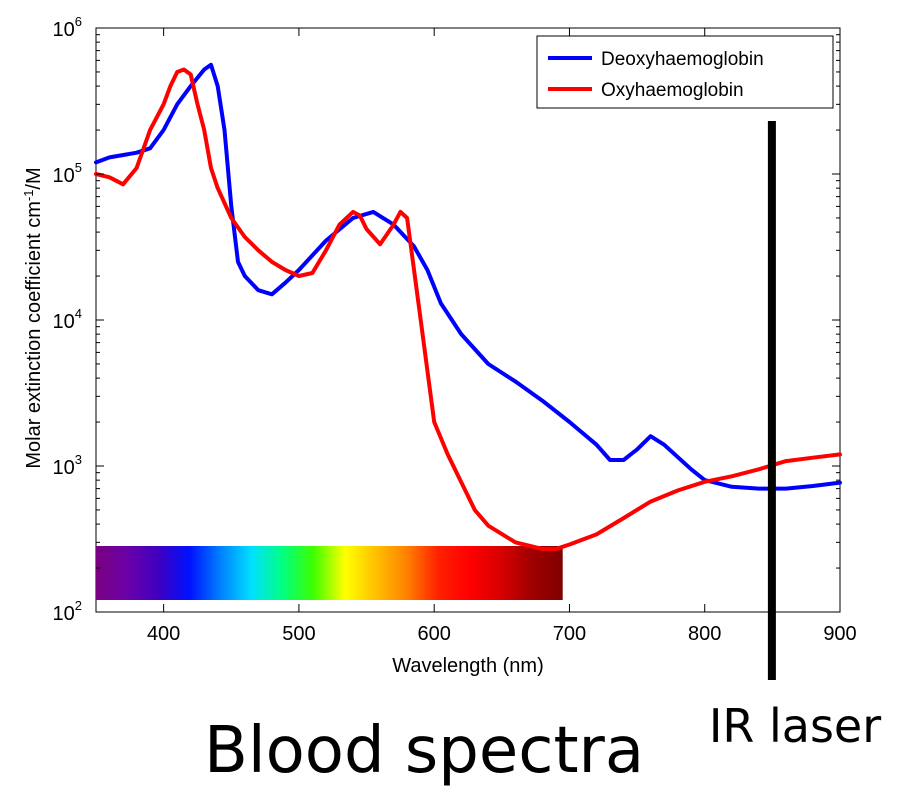 Image resolution: width=905 pixels, height=787 pixels. What do you see at coordinates (433, 634) in the screenshot?
I see `x-tick-label: 600` at bounding box center [433, 634].